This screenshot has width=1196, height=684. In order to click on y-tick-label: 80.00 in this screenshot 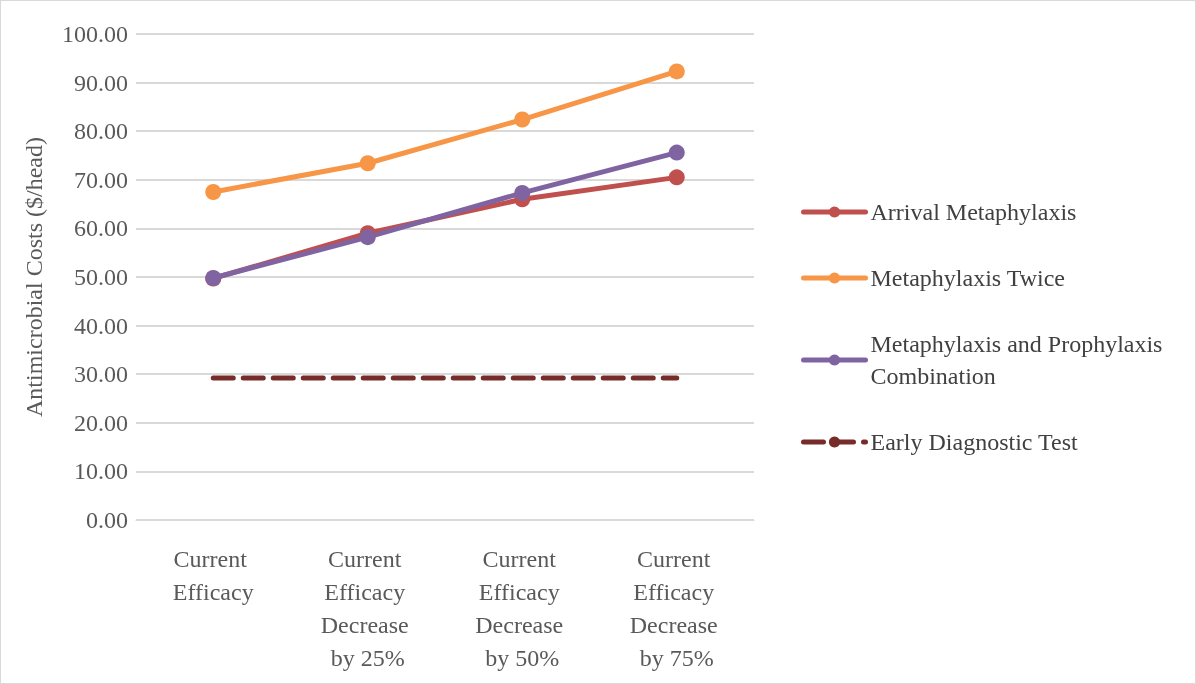, I will do `click(101, 131)`.